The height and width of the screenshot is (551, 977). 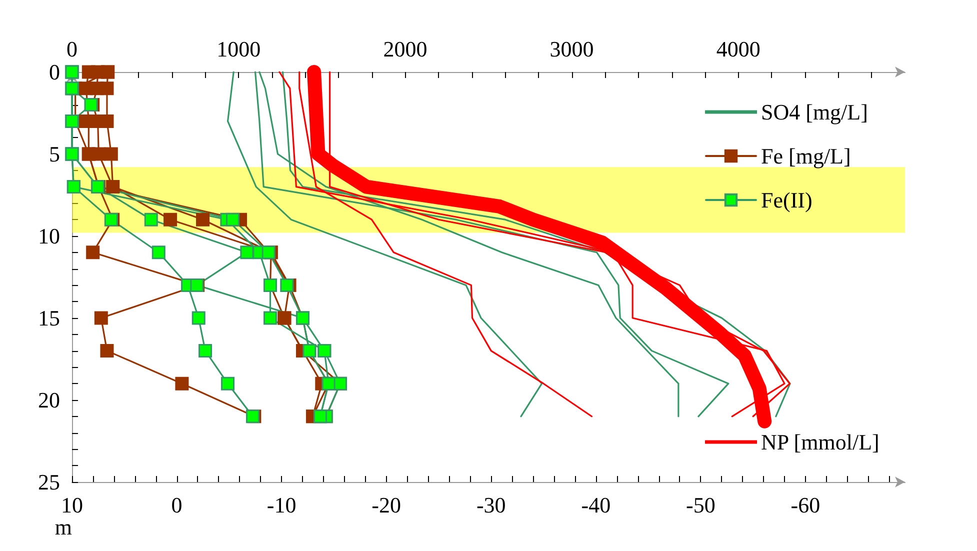 What do you see at coordinates (805, 505) in the screenshot?
I see `x-tick-label: -60` at bounding box center [805, 505].